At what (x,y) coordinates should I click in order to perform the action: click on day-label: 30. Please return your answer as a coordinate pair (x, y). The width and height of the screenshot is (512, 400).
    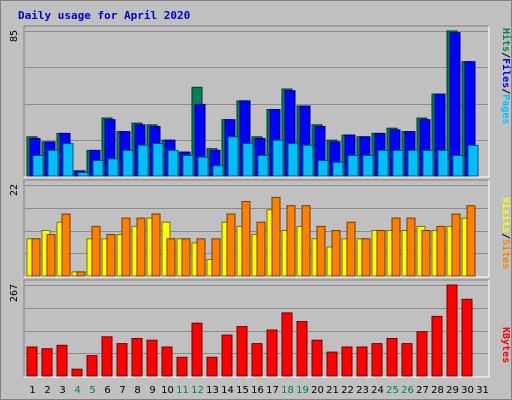
    Looking at the image, I should click on (467, 390).